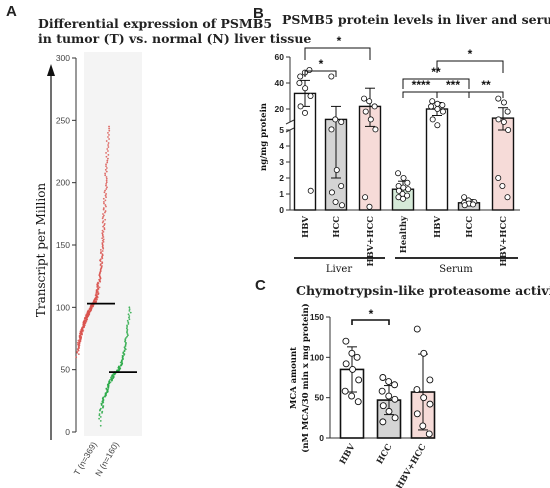  What do you see at coordinates (155, 23) in the screenshot?
I see `panel-a-title-line1: Differential expression of PSMB5` at bounding box center [155, 23].